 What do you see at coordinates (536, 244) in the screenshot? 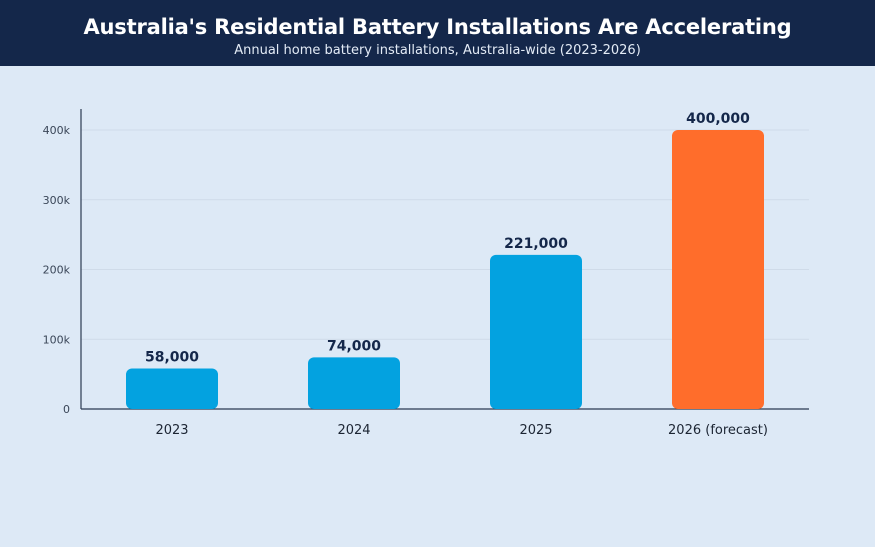
I see `data-label: 221,000` at bounding box center [536, 244].